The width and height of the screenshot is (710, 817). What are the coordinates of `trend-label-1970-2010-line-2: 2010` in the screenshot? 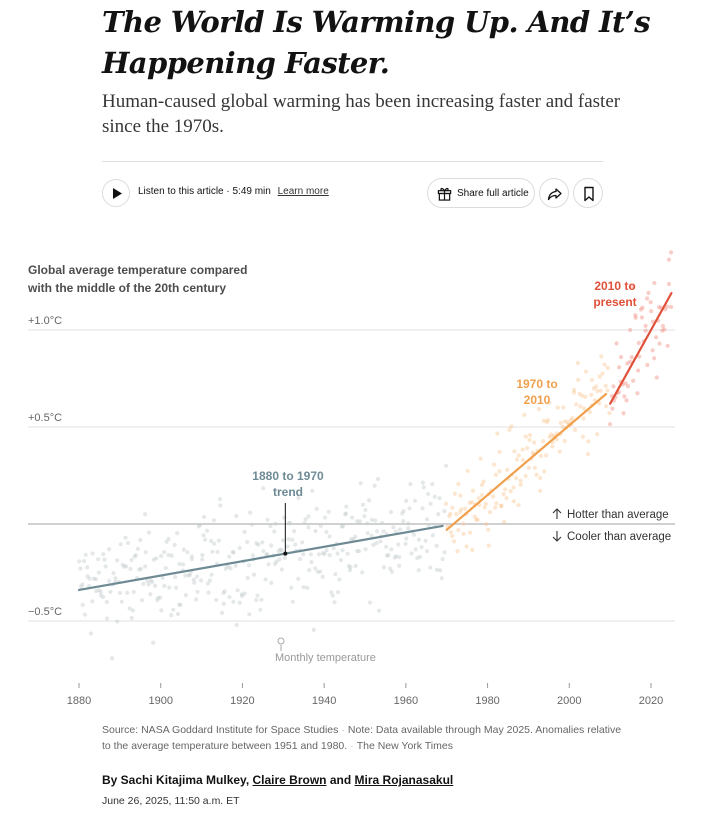 It's located at (537, 400).